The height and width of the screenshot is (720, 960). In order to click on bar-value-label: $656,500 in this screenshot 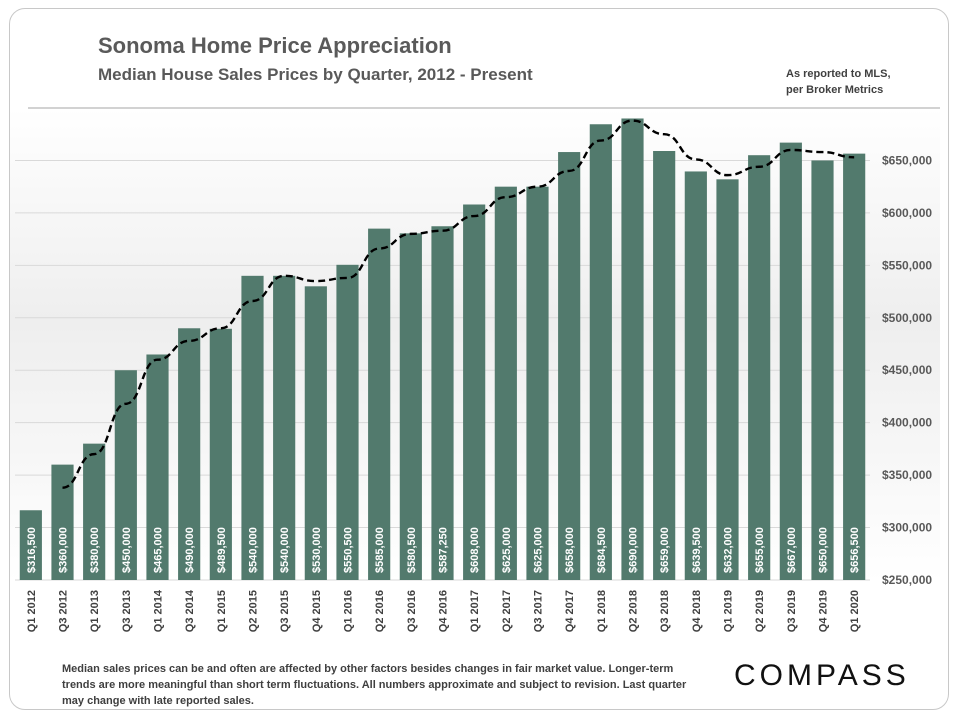, I will do `click(855, 550)`.